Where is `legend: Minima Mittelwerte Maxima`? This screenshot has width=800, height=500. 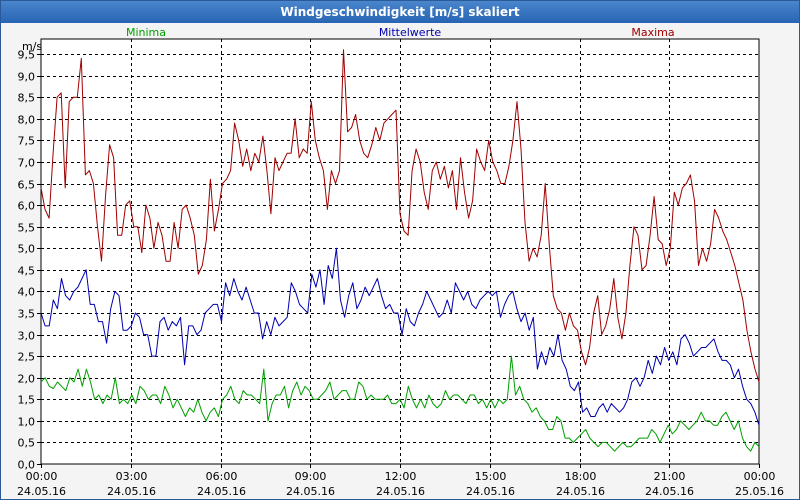
legend: Minima Mittelwerte Maxima is located at coordinates (400, 32).